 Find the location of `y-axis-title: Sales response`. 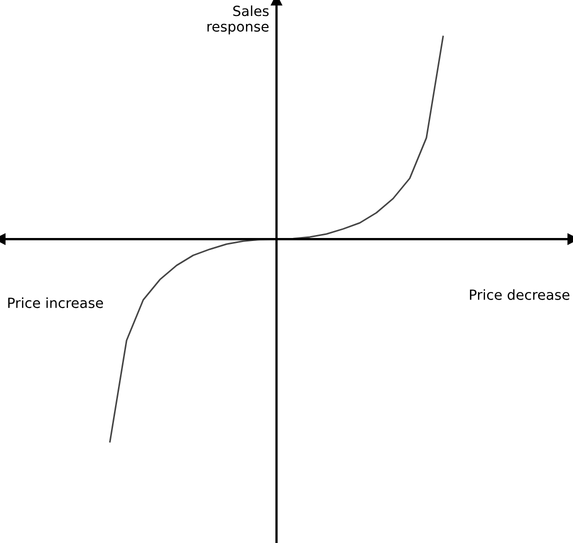

y-axis-title: Sales response is located at coordinates (238, 19).